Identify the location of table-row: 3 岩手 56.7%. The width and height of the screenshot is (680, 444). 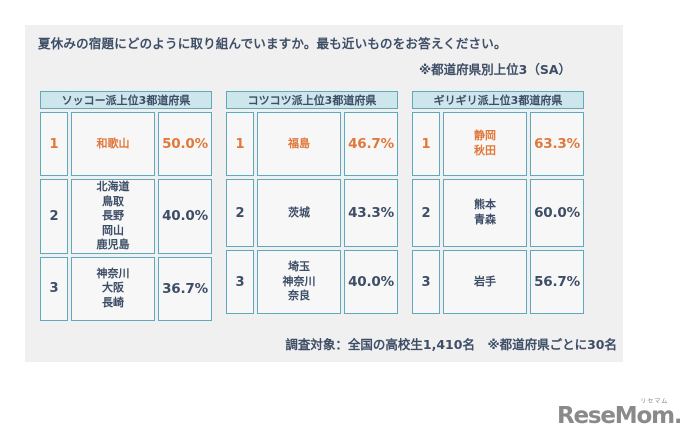
(498, 282).